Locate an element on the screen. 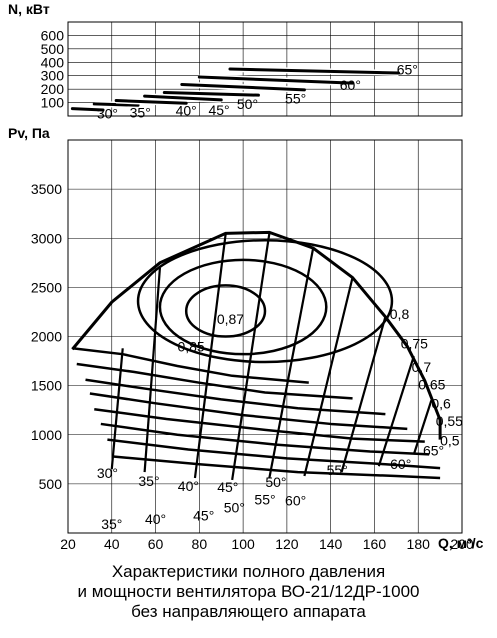 This screenshot has height=638, width=497. power-curve-label: 50° is located at coordinates (247, 104).